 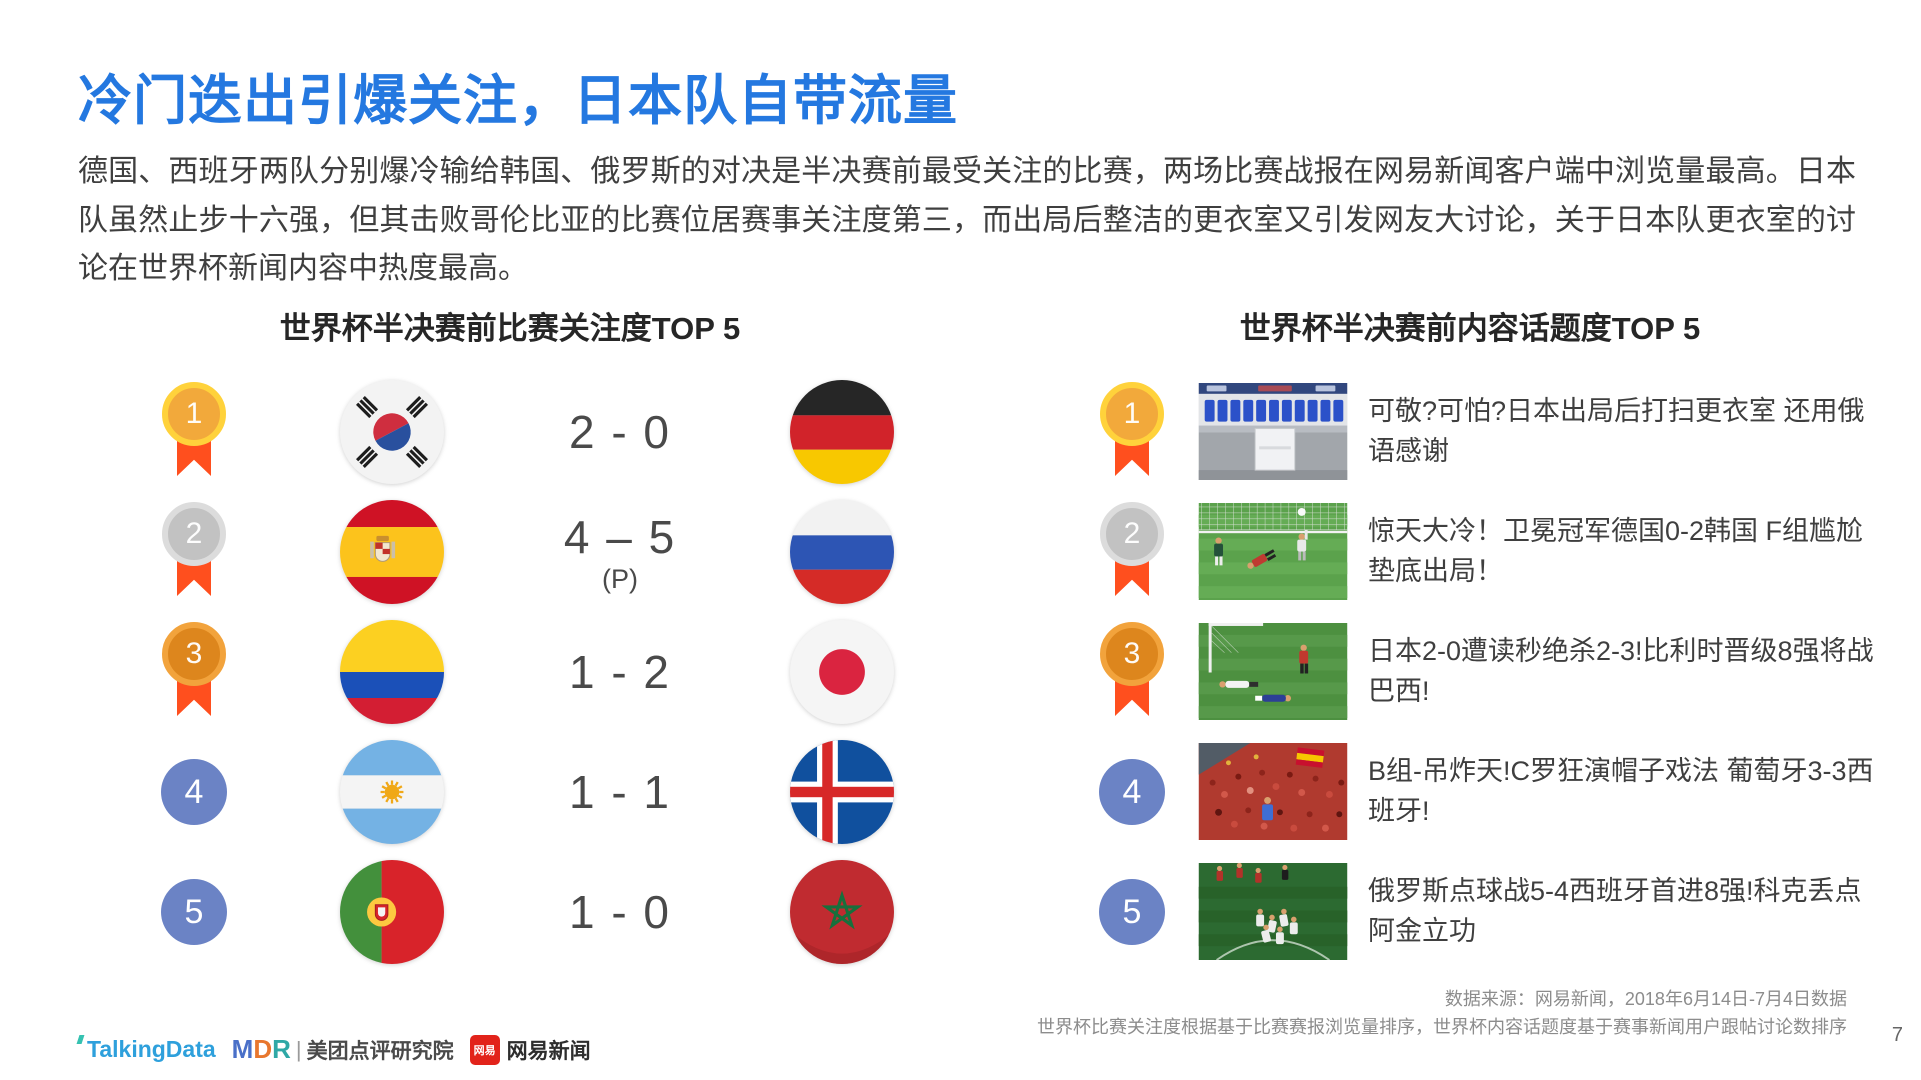 What do you see at coordinates (510, 792) in the screenshot?
I see `match-row-4: 4 1 - 1` at bounding box center [510, 792].